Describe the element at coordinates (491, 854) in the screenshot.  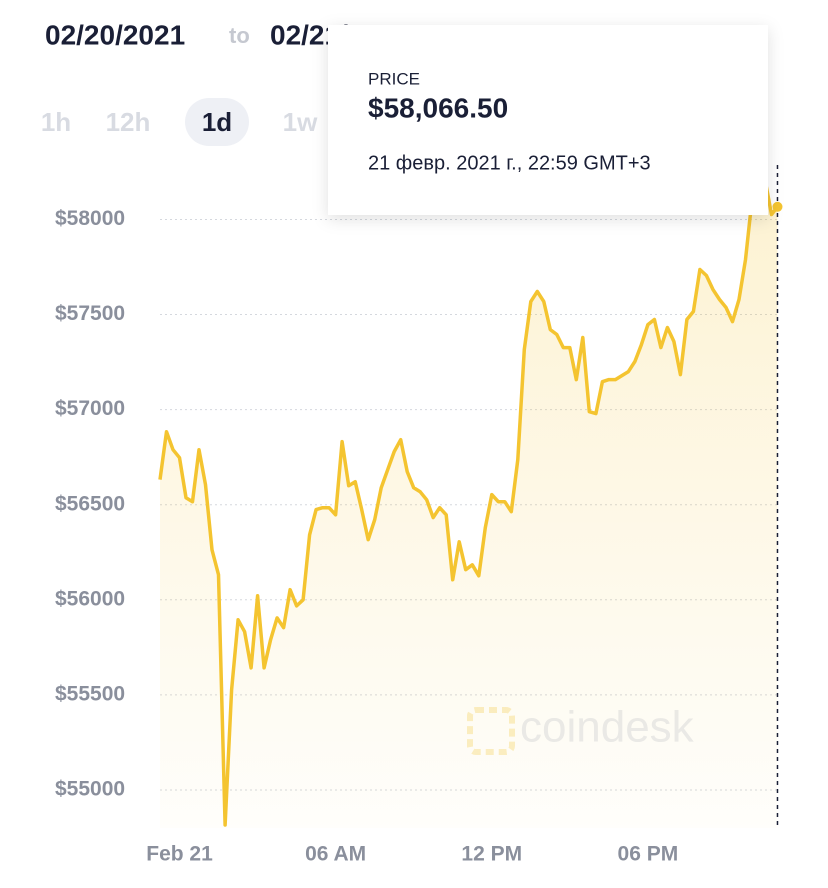
I see `x-tick-label: 12 PM` at that location.